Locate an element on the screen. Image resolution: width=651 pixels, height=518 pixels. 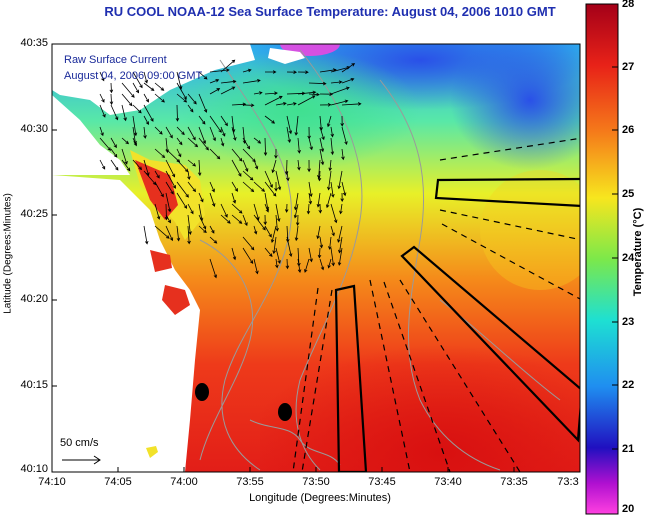
colorbar is located at coordinates (602, 259).